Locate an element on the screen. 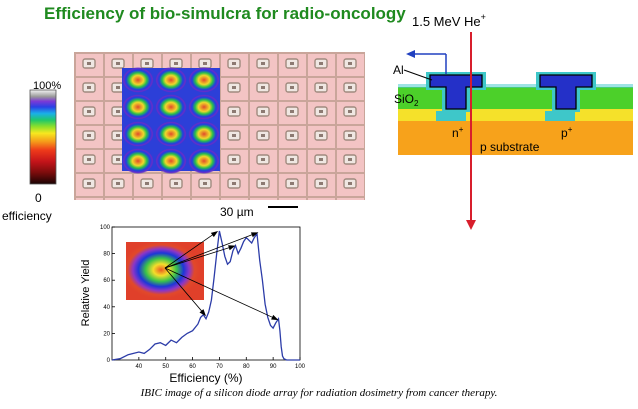 This screenshot has height=409, width=638. ion-beam-arrowhead is located at coordinates (471, 225).